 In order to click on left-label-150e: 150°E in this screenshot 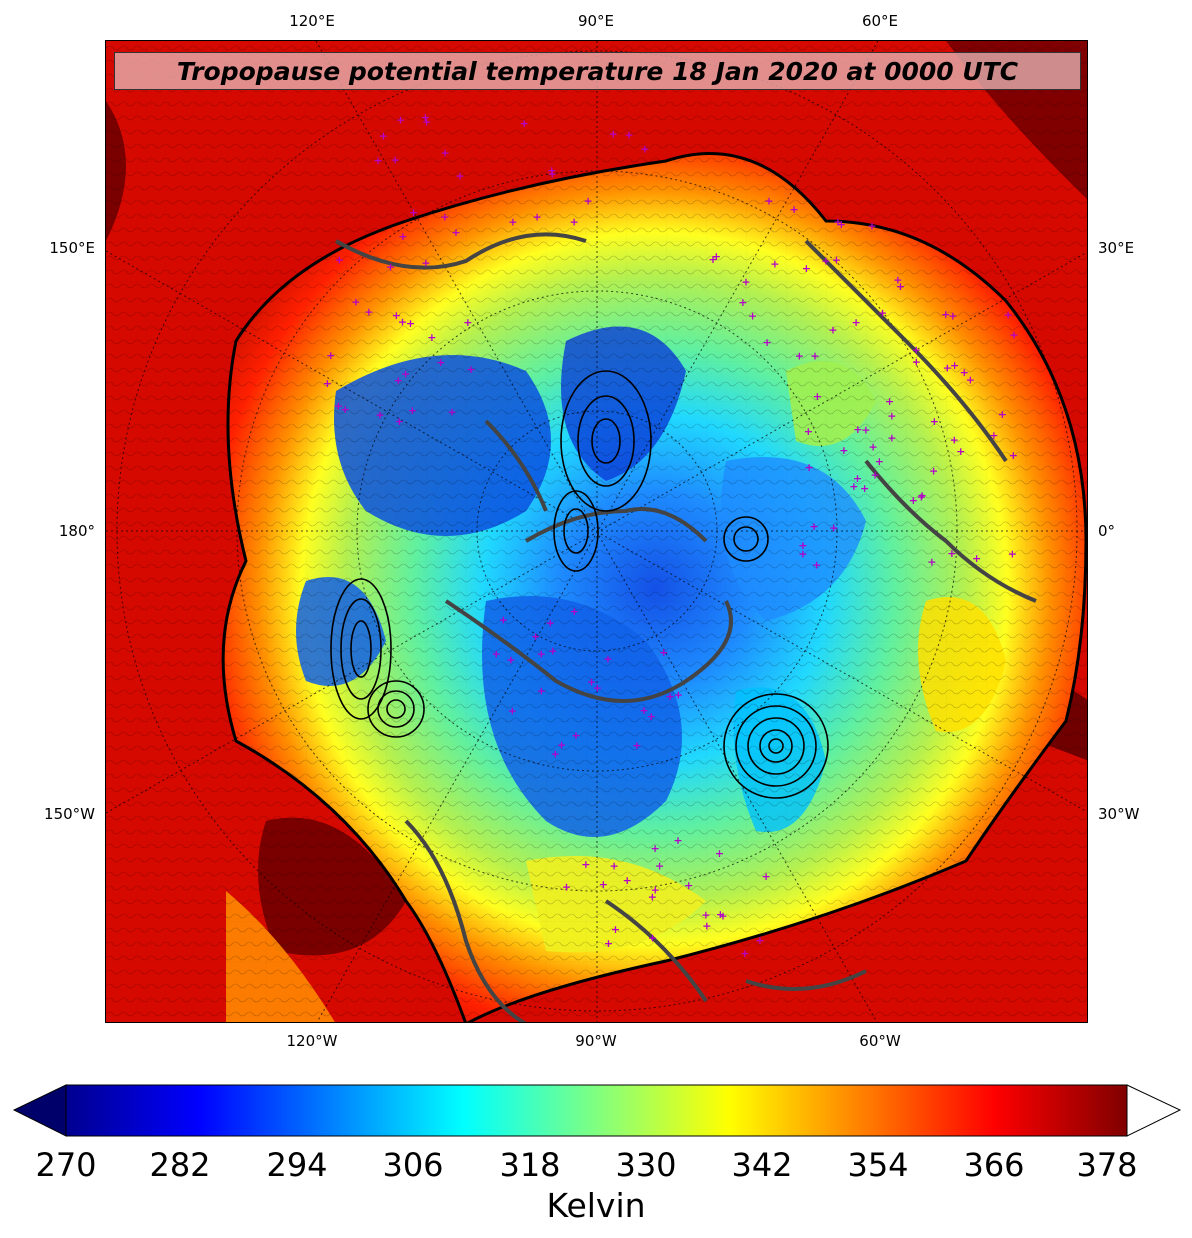, I will do `click(72, 248)`.